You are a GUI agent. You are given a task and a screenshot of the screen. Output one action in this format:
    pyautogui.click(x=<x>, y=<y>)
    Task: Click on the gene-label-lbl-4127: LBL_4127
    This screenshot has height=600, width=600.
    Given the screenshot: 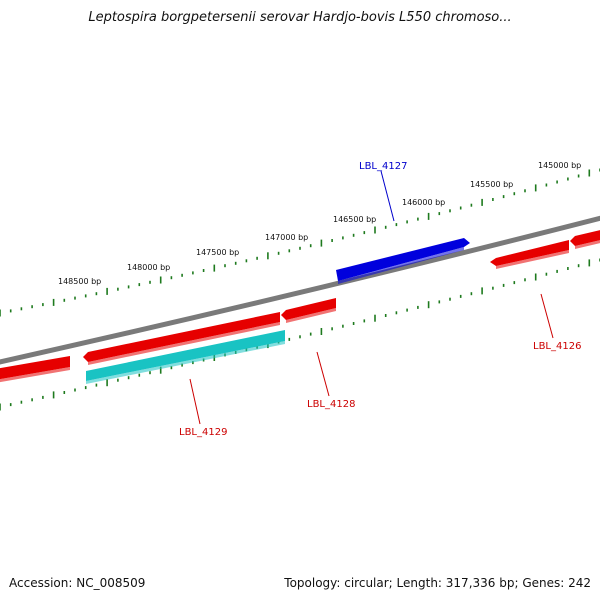 What is the action you would take?
    pyautogui.click(x=383, y=166)
    